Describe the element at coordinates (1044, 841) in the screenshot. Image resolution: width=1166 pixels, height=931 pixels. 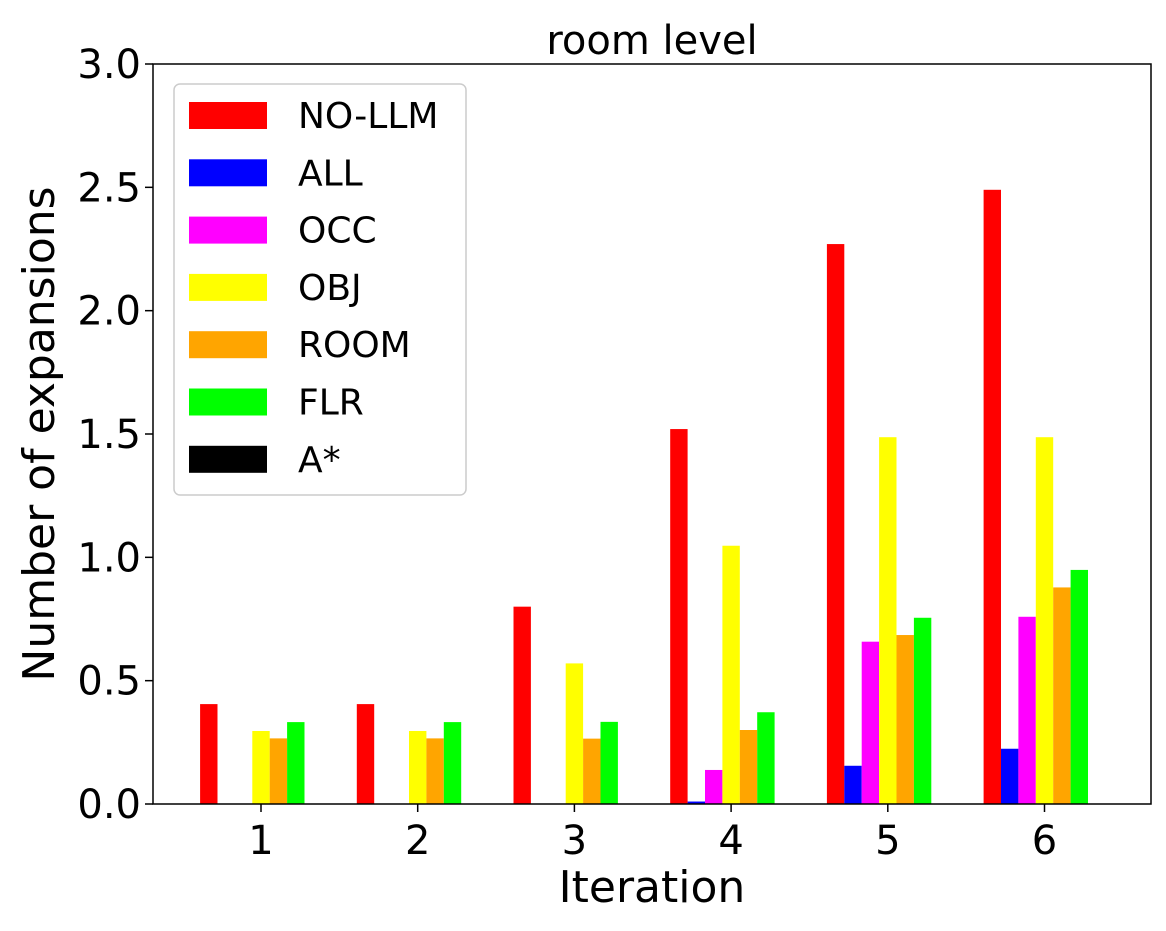
I see `x-tick-label: 6` at that location.